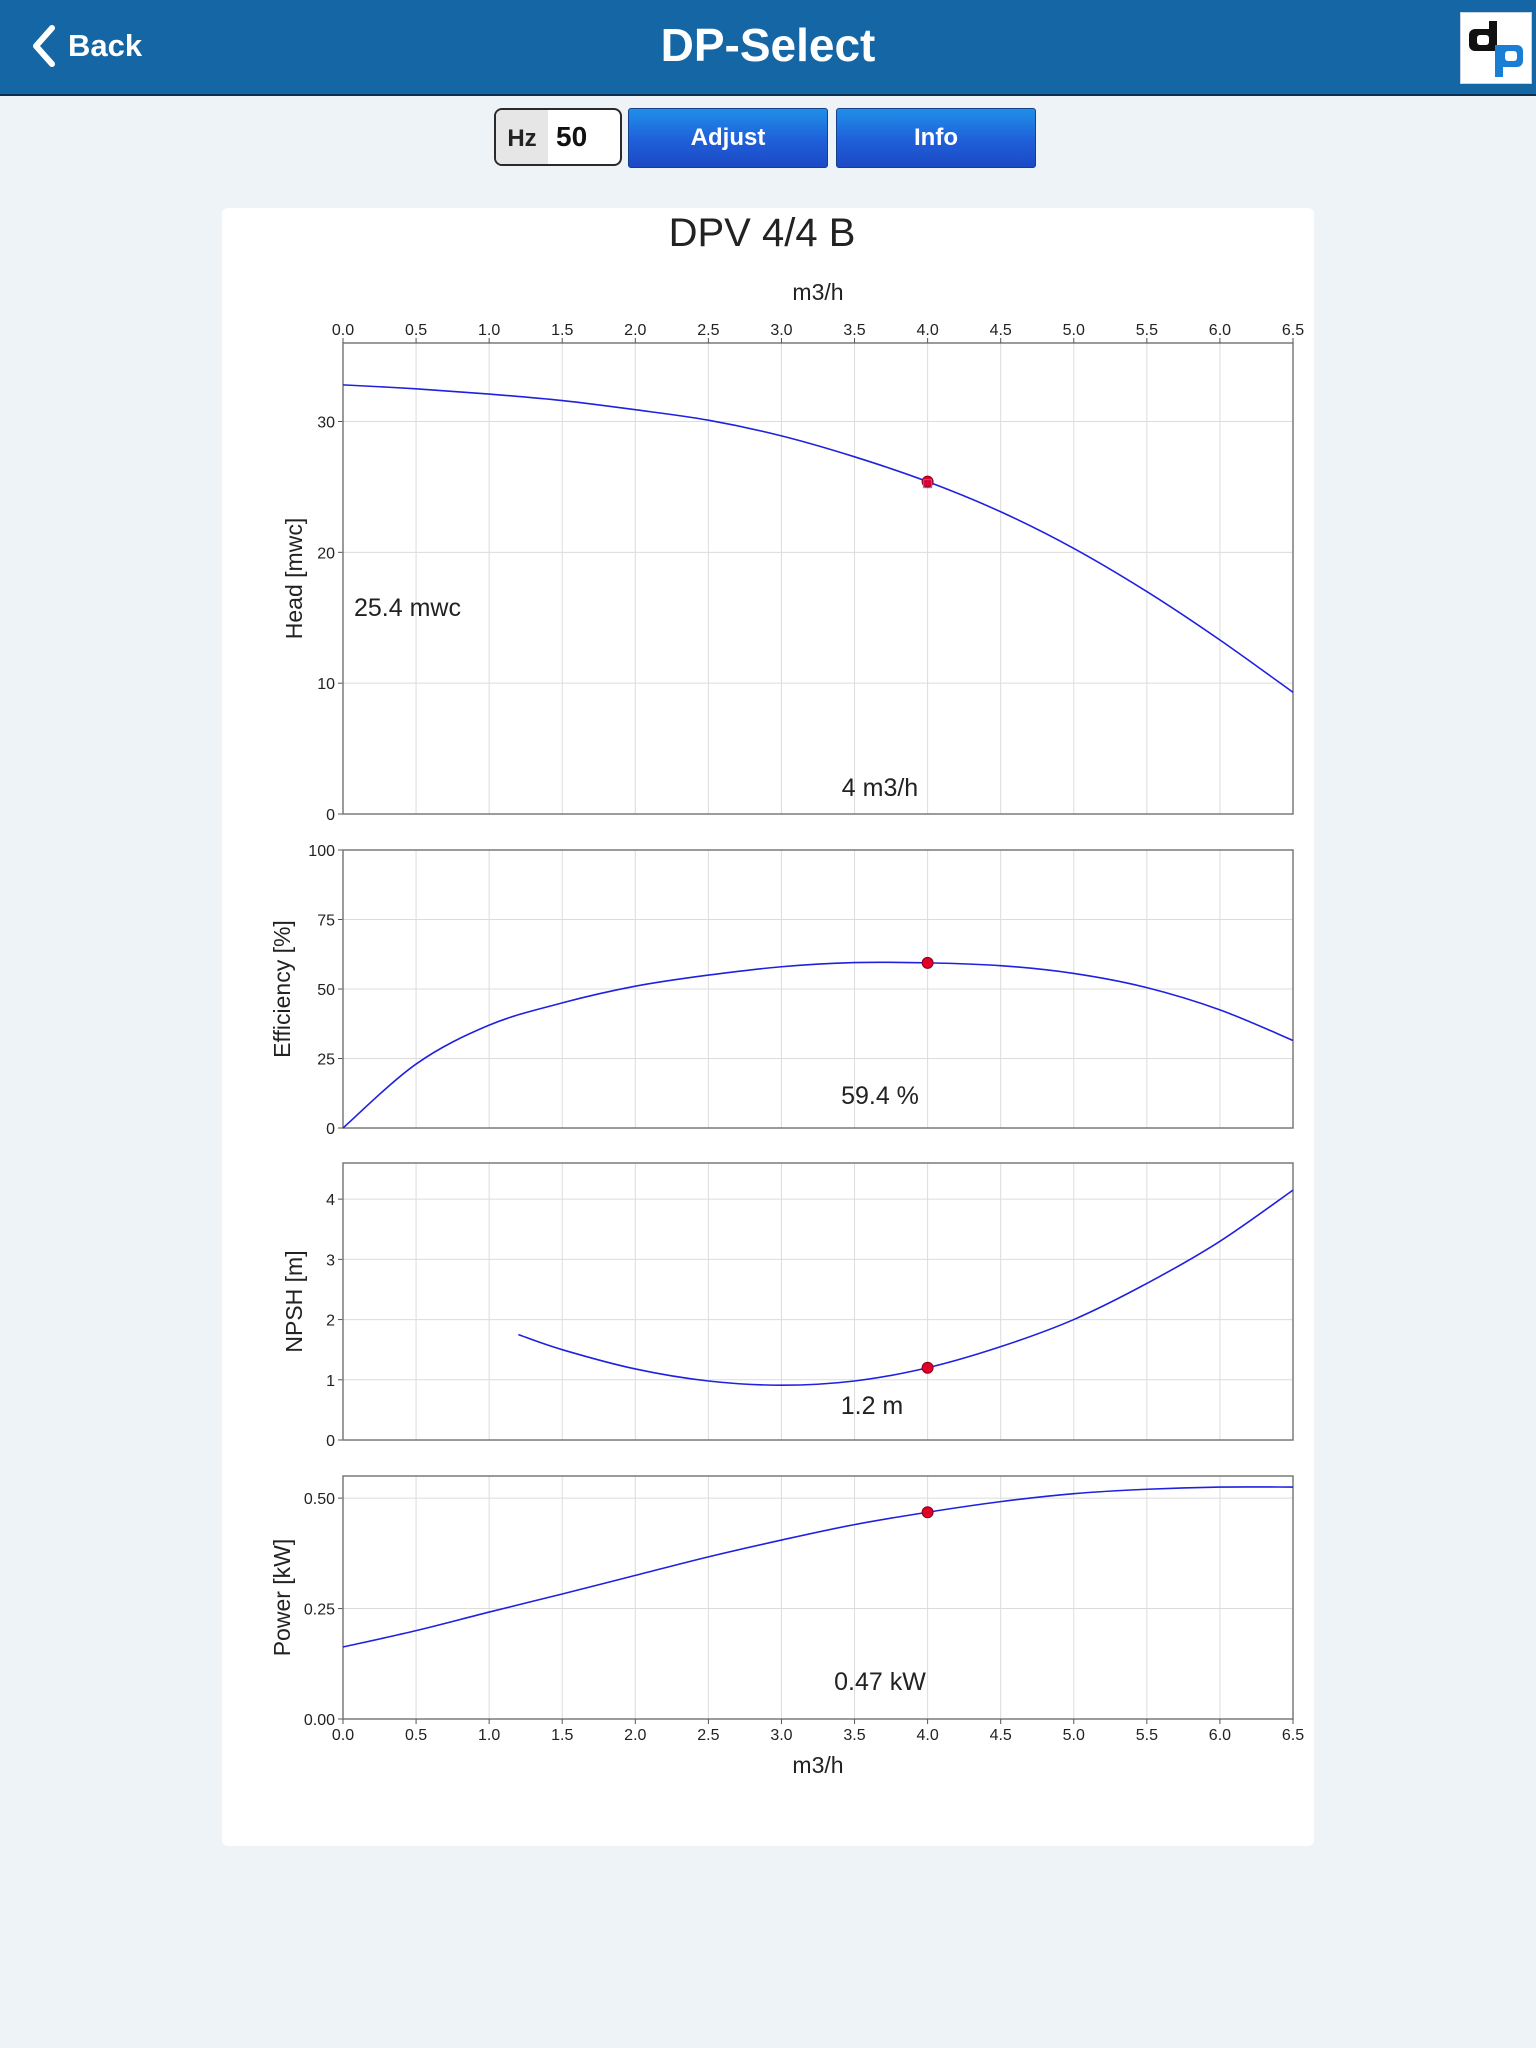 The height and width of the screenshot is (2048, 1536). I want to click on readout-label: 4 m3/h, so click(880, 788).